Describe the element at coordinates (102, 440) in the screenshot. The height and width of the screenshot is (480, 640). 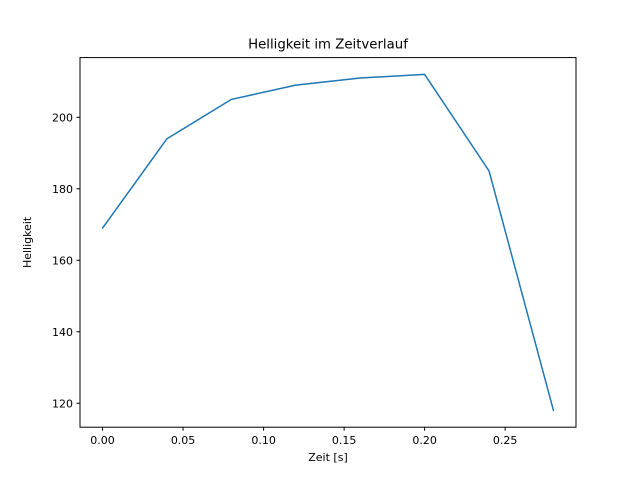
I see `x-tick-label: 0.00` at that location.